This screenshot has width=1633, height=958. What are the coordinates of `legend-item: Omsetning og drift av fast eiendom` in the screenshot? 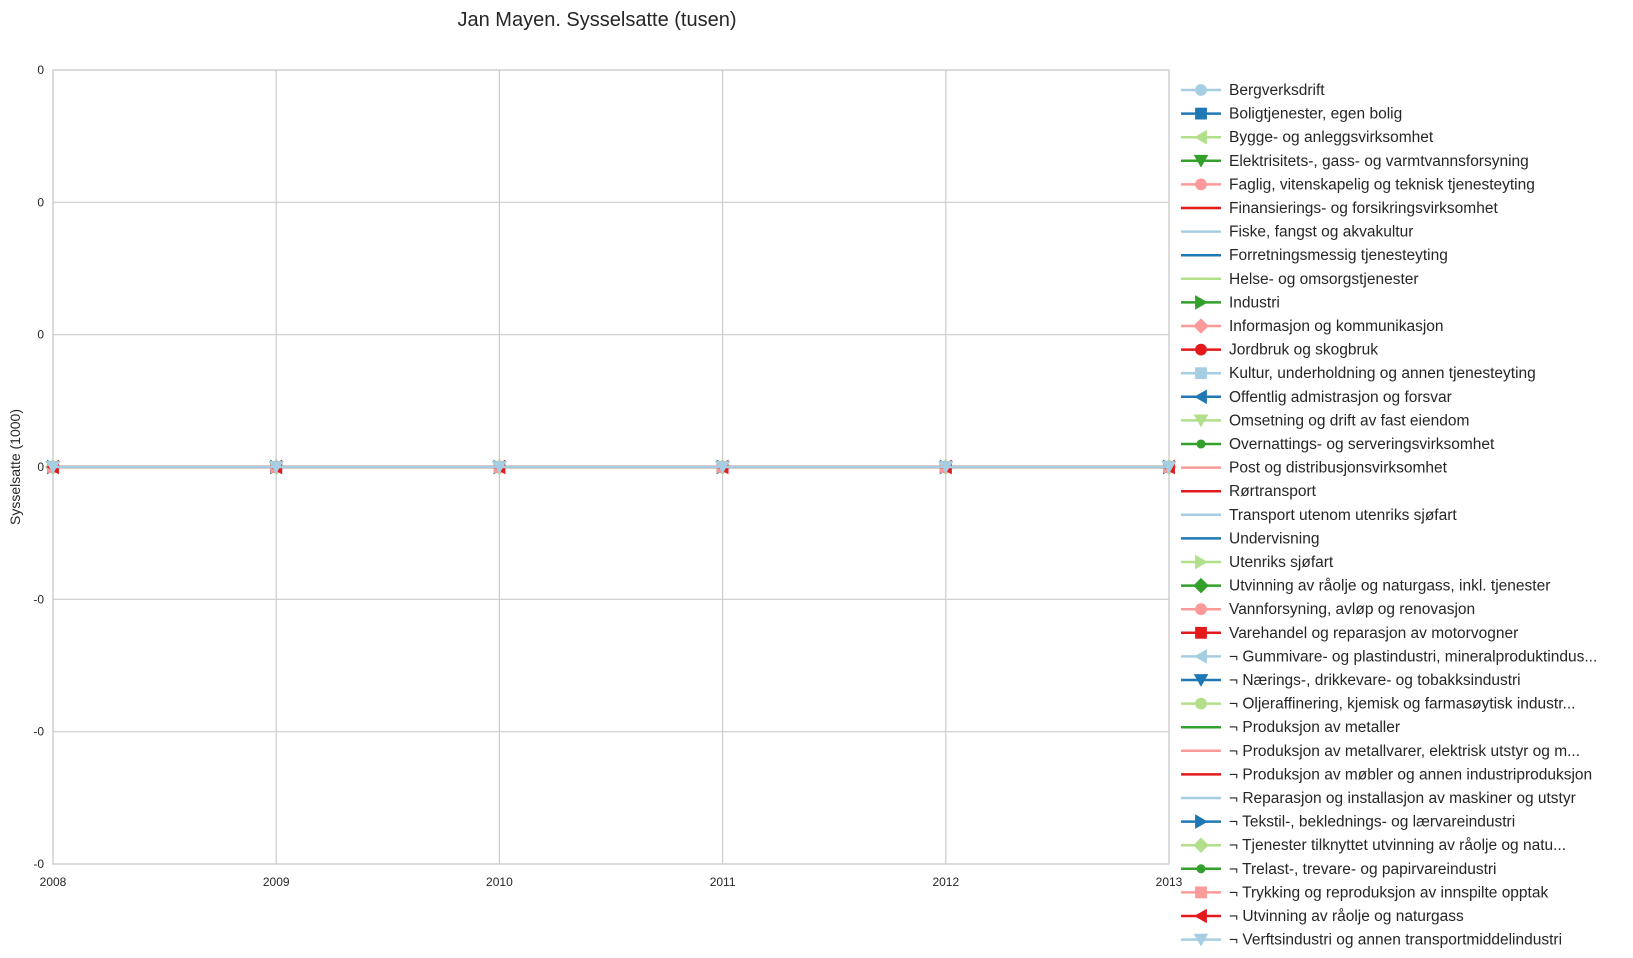 It's located at (1325, 420).